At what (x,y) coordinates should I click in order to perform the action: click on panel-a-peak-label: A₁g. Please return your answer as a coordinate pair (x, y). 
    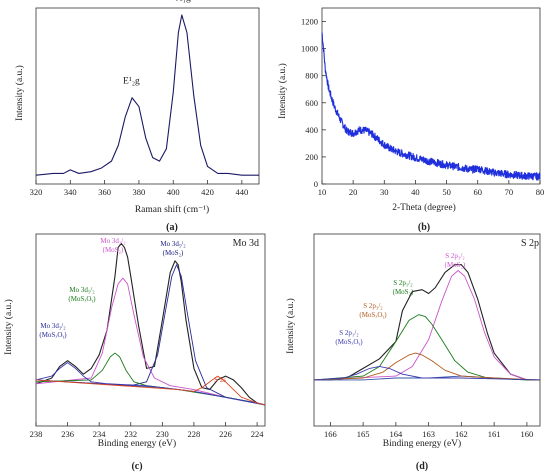
    Looking at the image, I should click on (183, 2).